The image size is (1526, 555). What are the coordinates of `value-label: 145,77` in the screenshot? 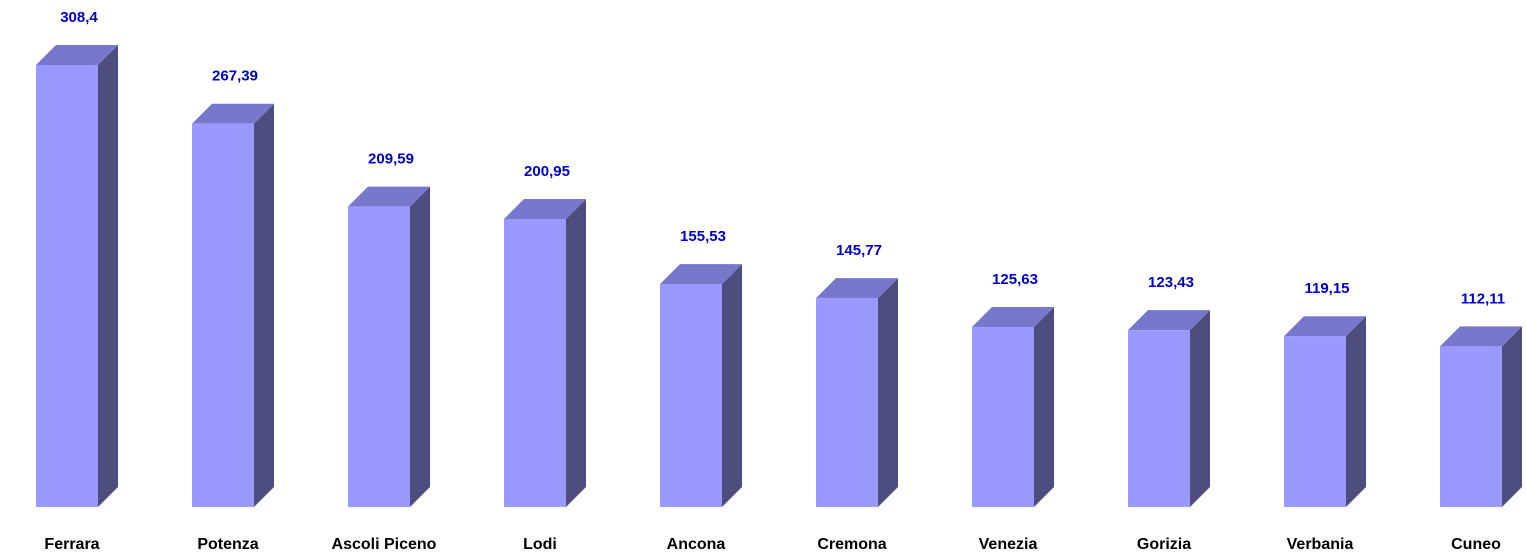 It's located at (859, 250).